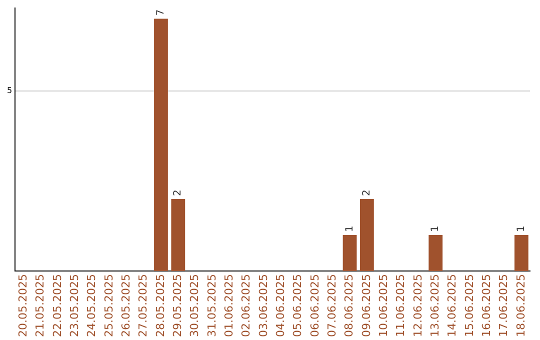  Describe the element at coordinates (91, 306) in the screenshot. I see `x-tick-label: 24.05.2025` at that location.